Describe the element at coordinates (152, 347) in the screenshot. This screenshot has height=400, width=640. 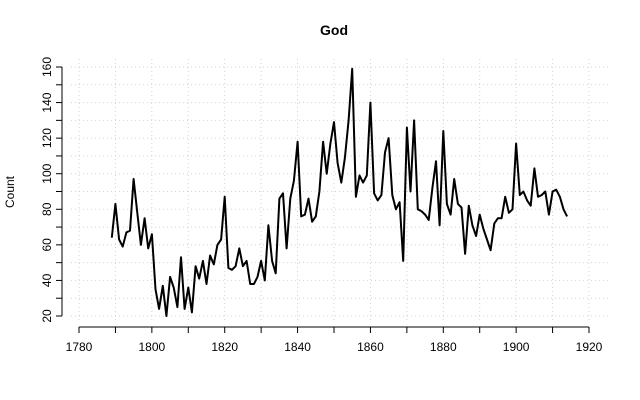
I see `x-tick-label: 1800` at that location.